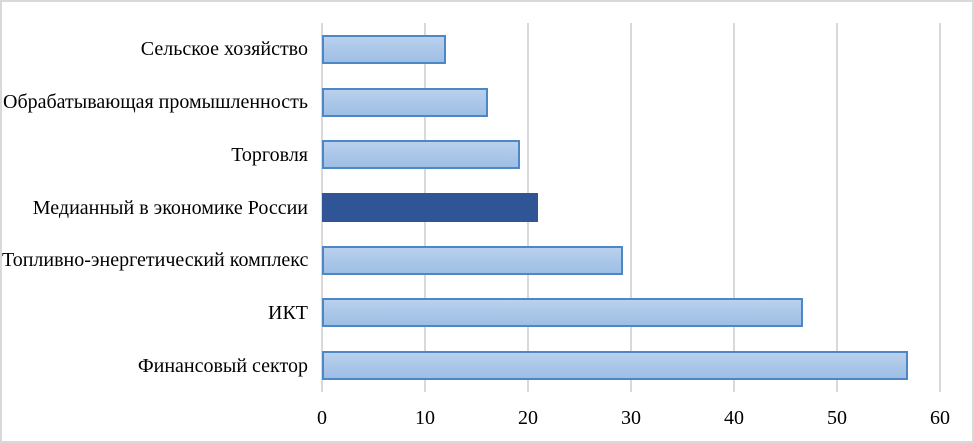  I want to click on category-label-2: Обрабатывающая промышленность, so click(155, 102).